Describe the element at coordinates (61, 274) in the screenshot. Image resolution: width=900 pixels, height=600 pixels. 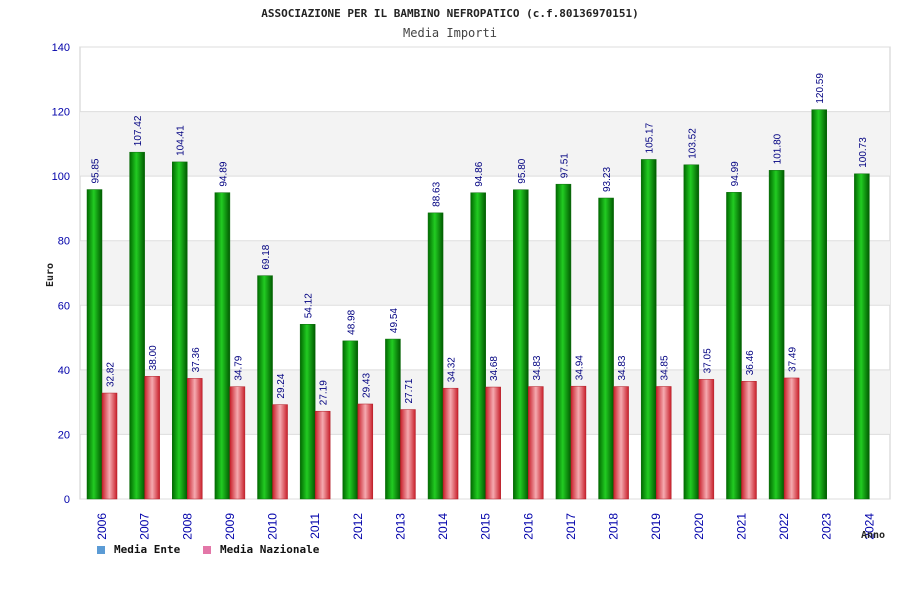
I see `y-axis-ticks: 0 20 40 60 80 100 120 140` at that location.